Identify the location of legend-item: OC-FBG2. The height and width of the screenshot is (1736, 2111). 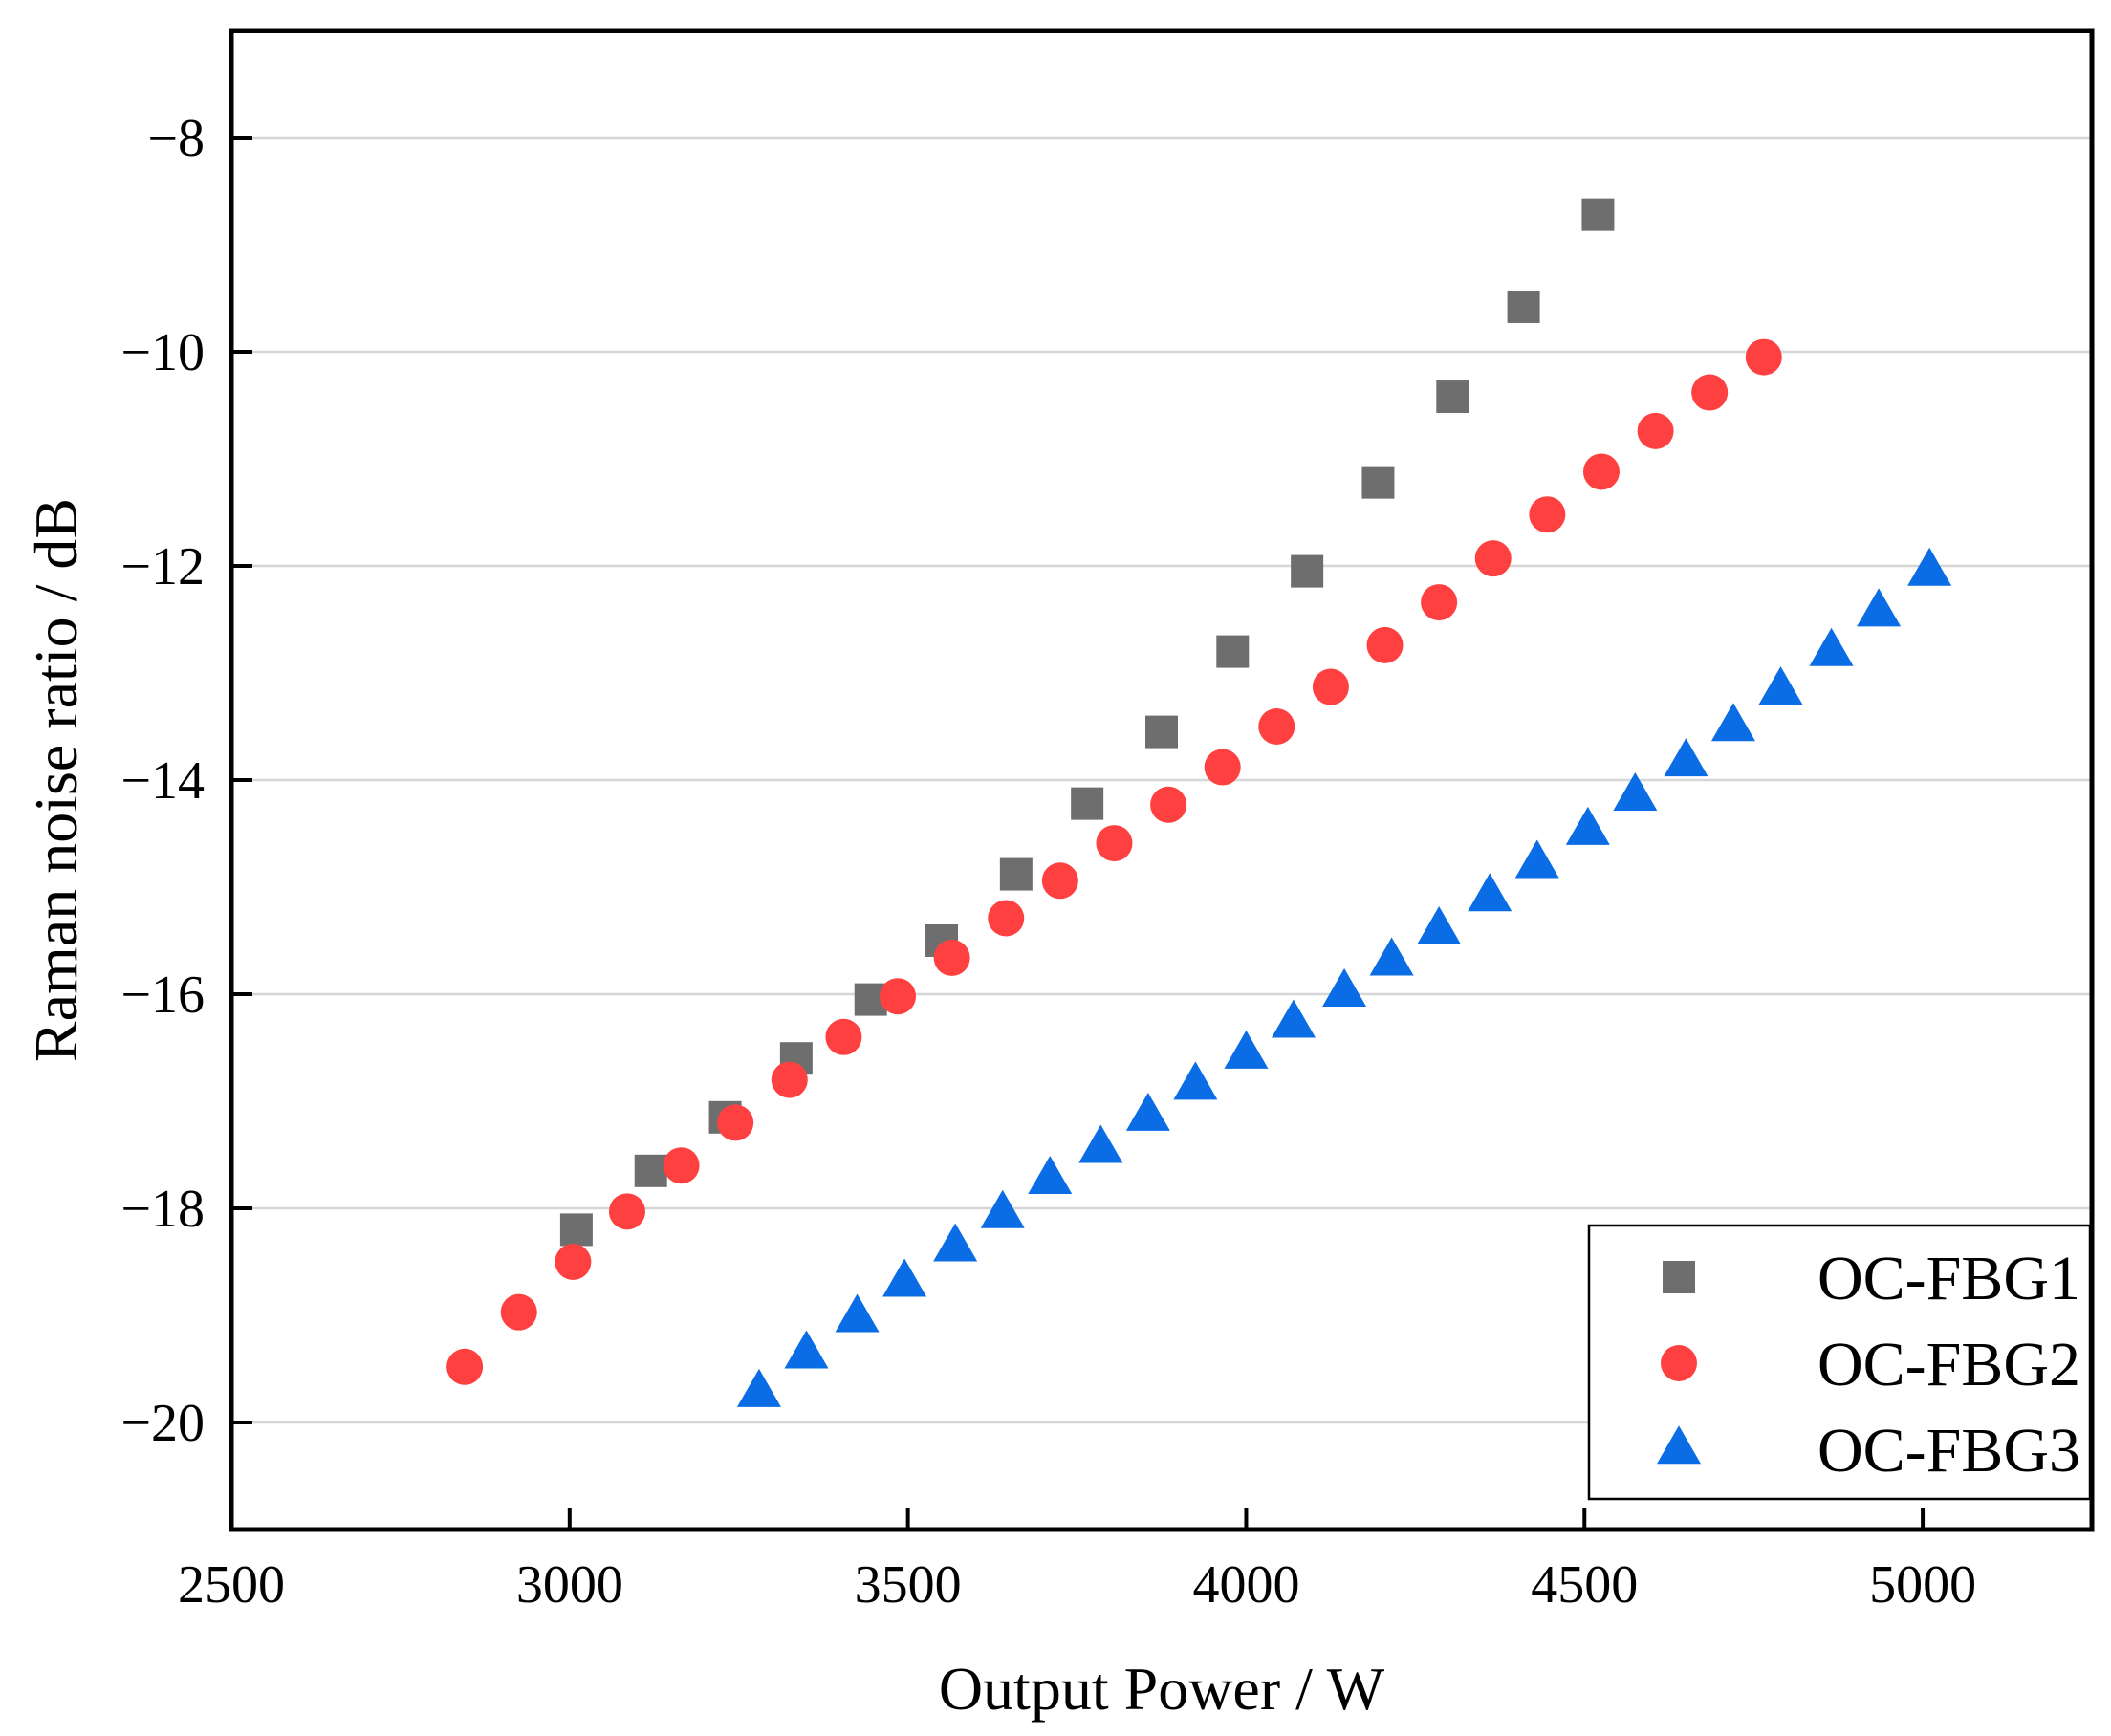
(1870, 1365).